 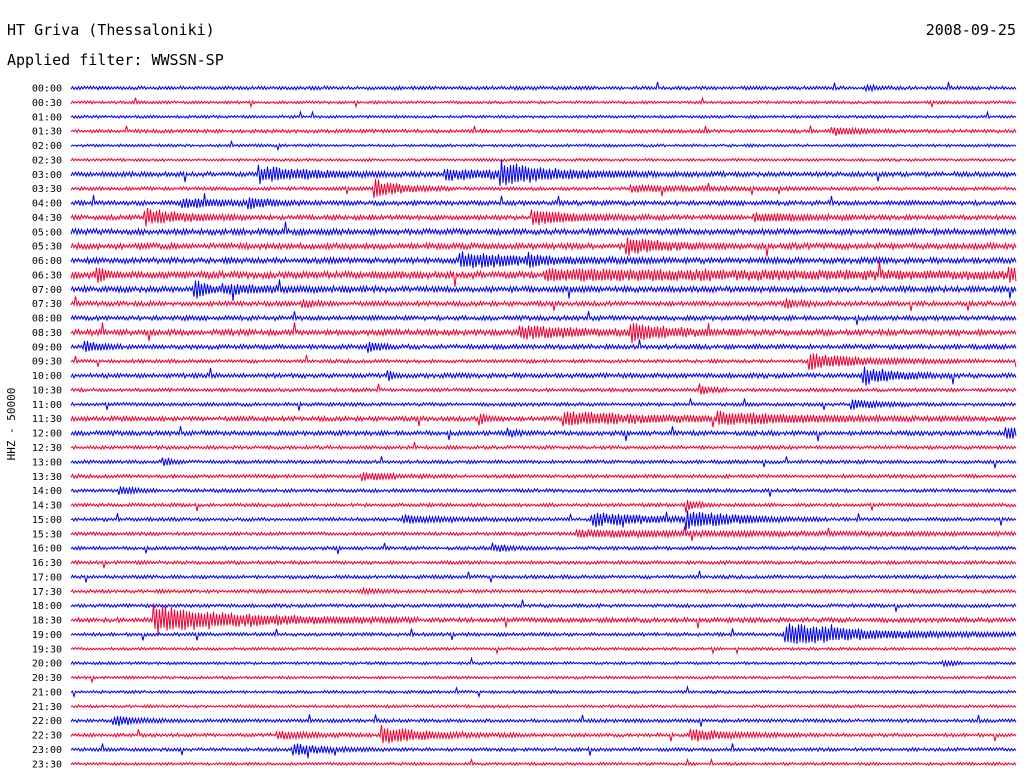 What do you see at coordinates (47, 477) in the screenshot?
I see `row-time-label: 13:30` at bounding box center [47, 477].